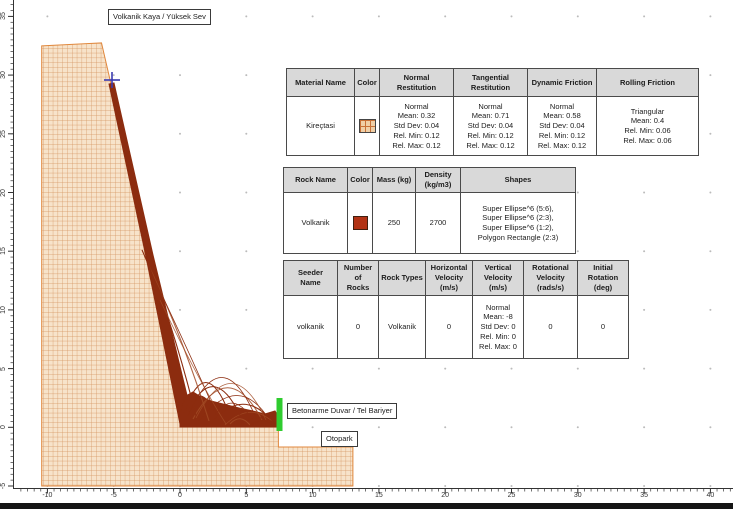 Image resolution: width=733 pixels, height=509 pixels. I want to click on y-axis-tick-label: -5, so click(3, 486).